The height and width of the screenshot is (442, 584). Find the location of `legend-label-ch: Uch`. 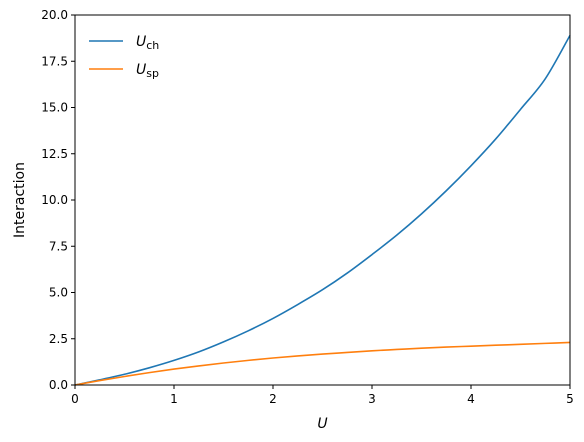

legend-label-ch: Uch is located at coordinates (147, 43).